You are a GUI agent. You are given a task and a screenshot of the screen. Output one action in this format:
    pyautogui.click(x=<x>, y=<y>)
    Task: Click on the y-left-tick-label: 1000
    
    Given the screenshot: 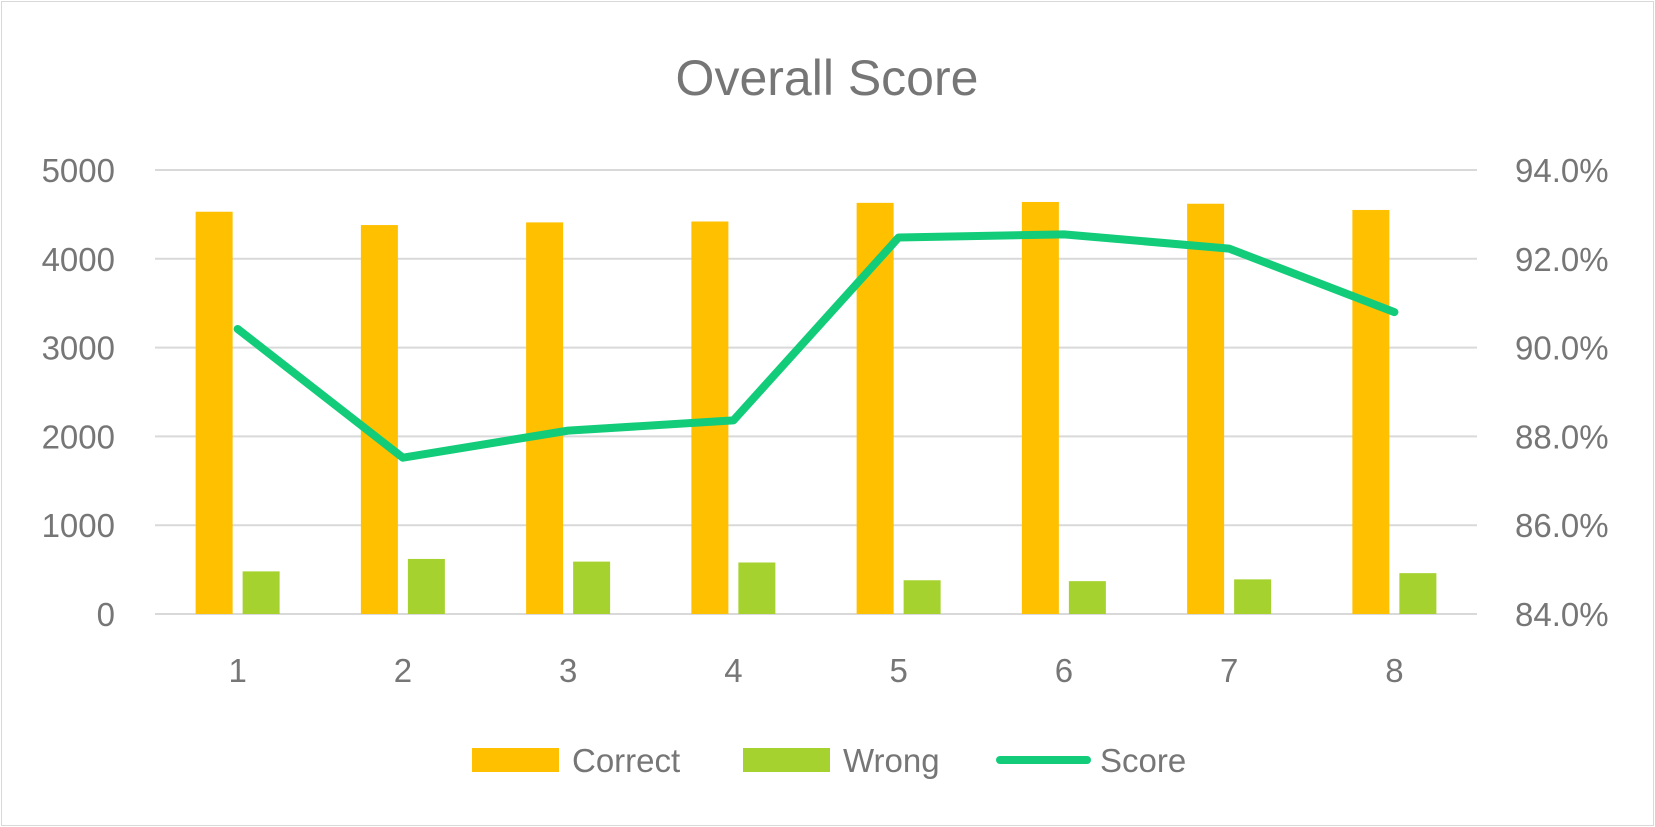 What is the action you would take?
    pyautogui.click(x=78, y=525)
    